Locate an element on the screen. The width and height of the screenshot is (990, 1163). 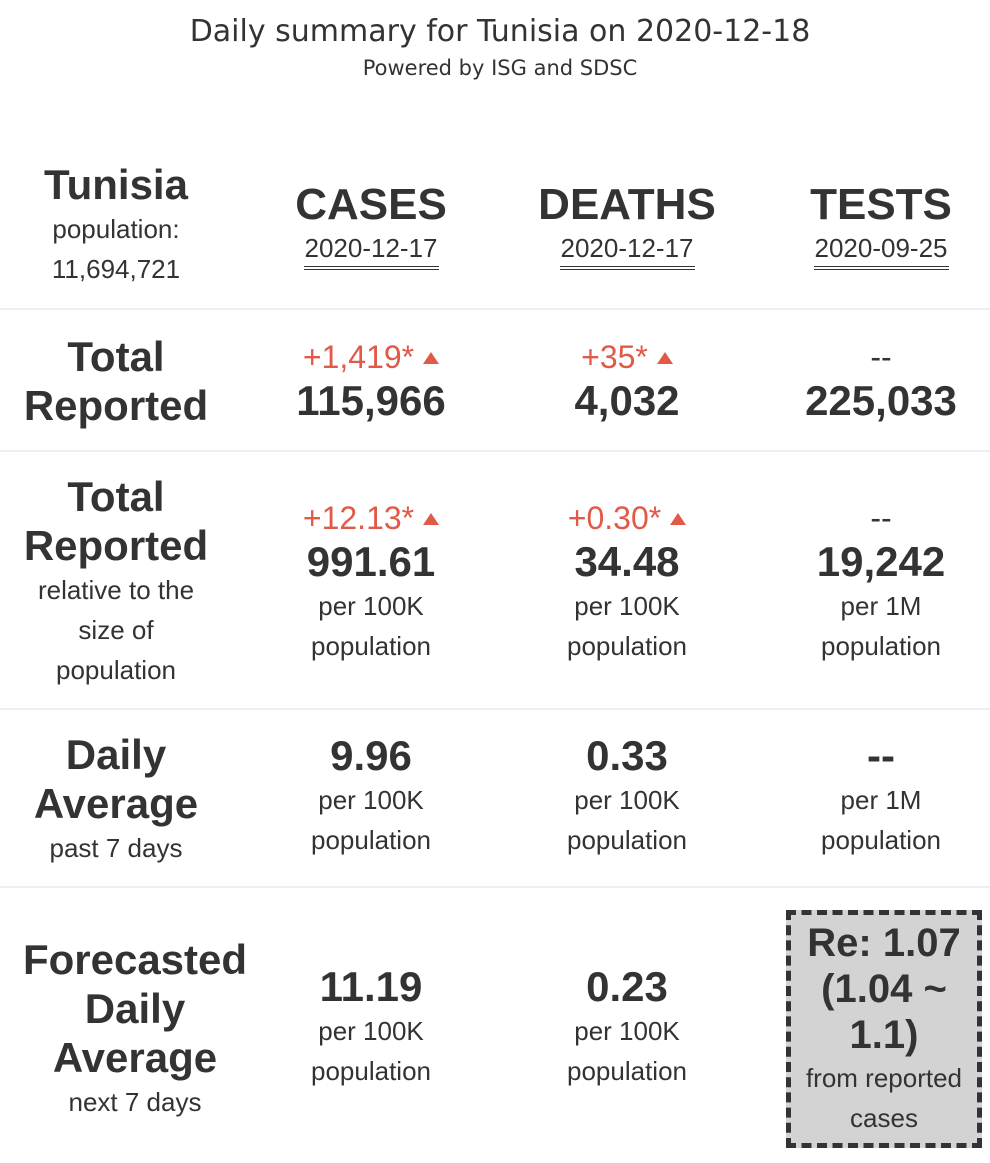
tests-daily: -- is located at coordinates (881, 755).